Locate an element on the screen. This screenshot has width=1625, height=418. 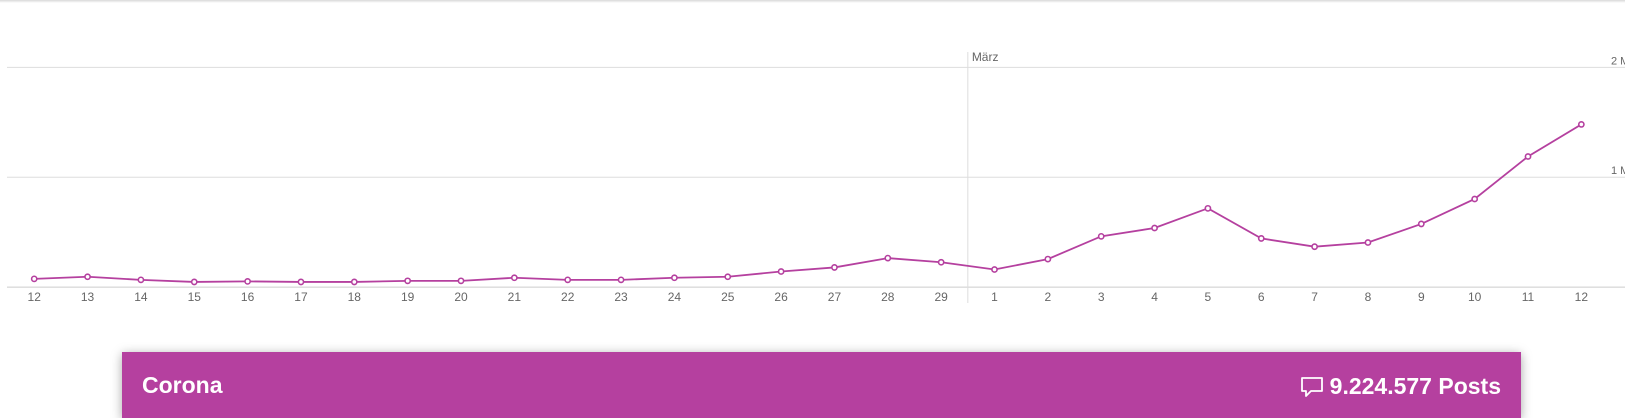
post-count: 9.224.577 Posts is located at coordinates (1400, 386).